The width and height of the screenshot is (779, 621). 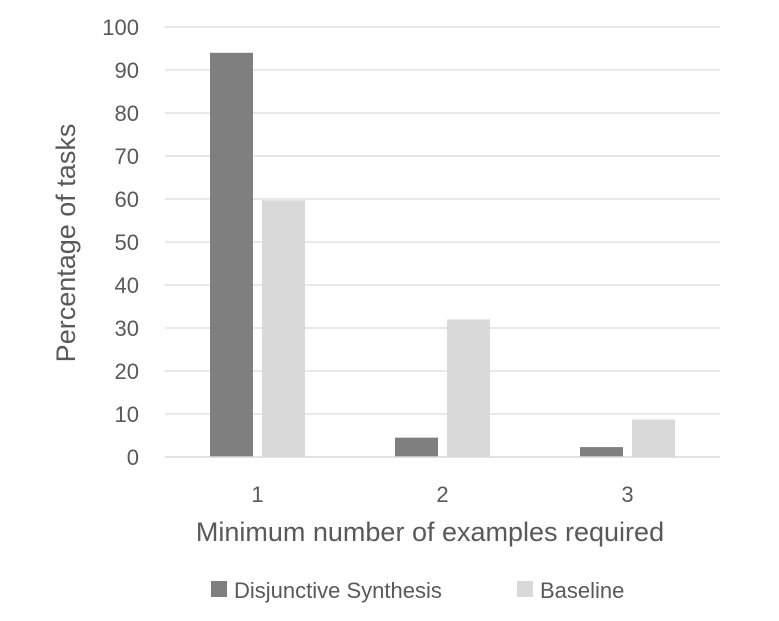 What do you see at coordinates (127, 199) in the screenshot?
I see `y-tick-label: 60` at bounding box center [127, 199].